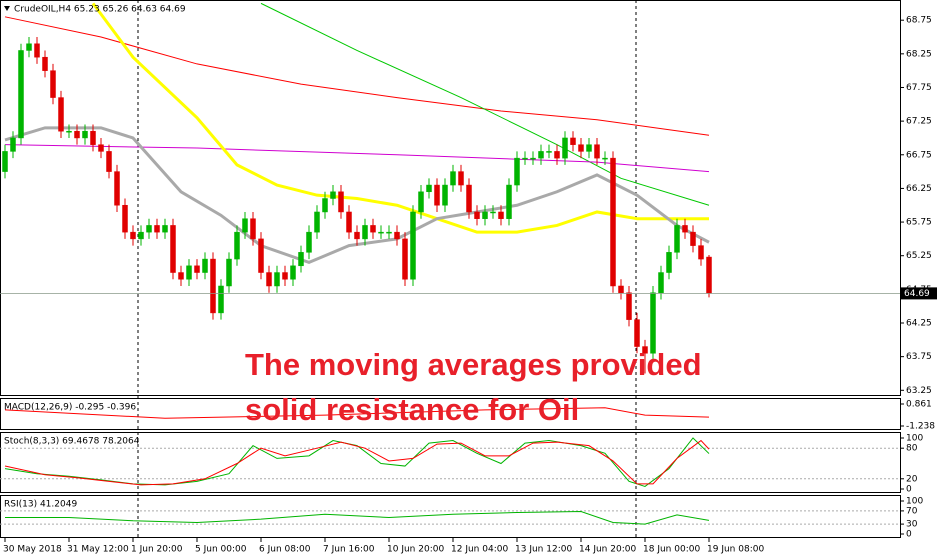 The height and width of the screenshot is (559, 944). What do you see at coordinates (7, 8) in the screenshot?
I see `collapse-icon` at bounding box center [7, 8].